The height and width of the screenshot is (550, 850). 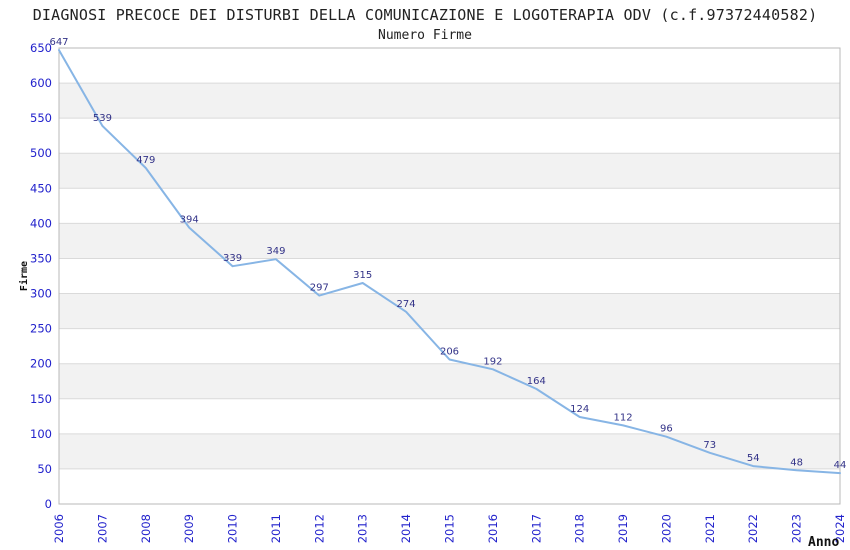 What do you see at coordinates (41, 118) in the screenshot?
I see `y-tick-label: 550` at bounding box center [41, 118].